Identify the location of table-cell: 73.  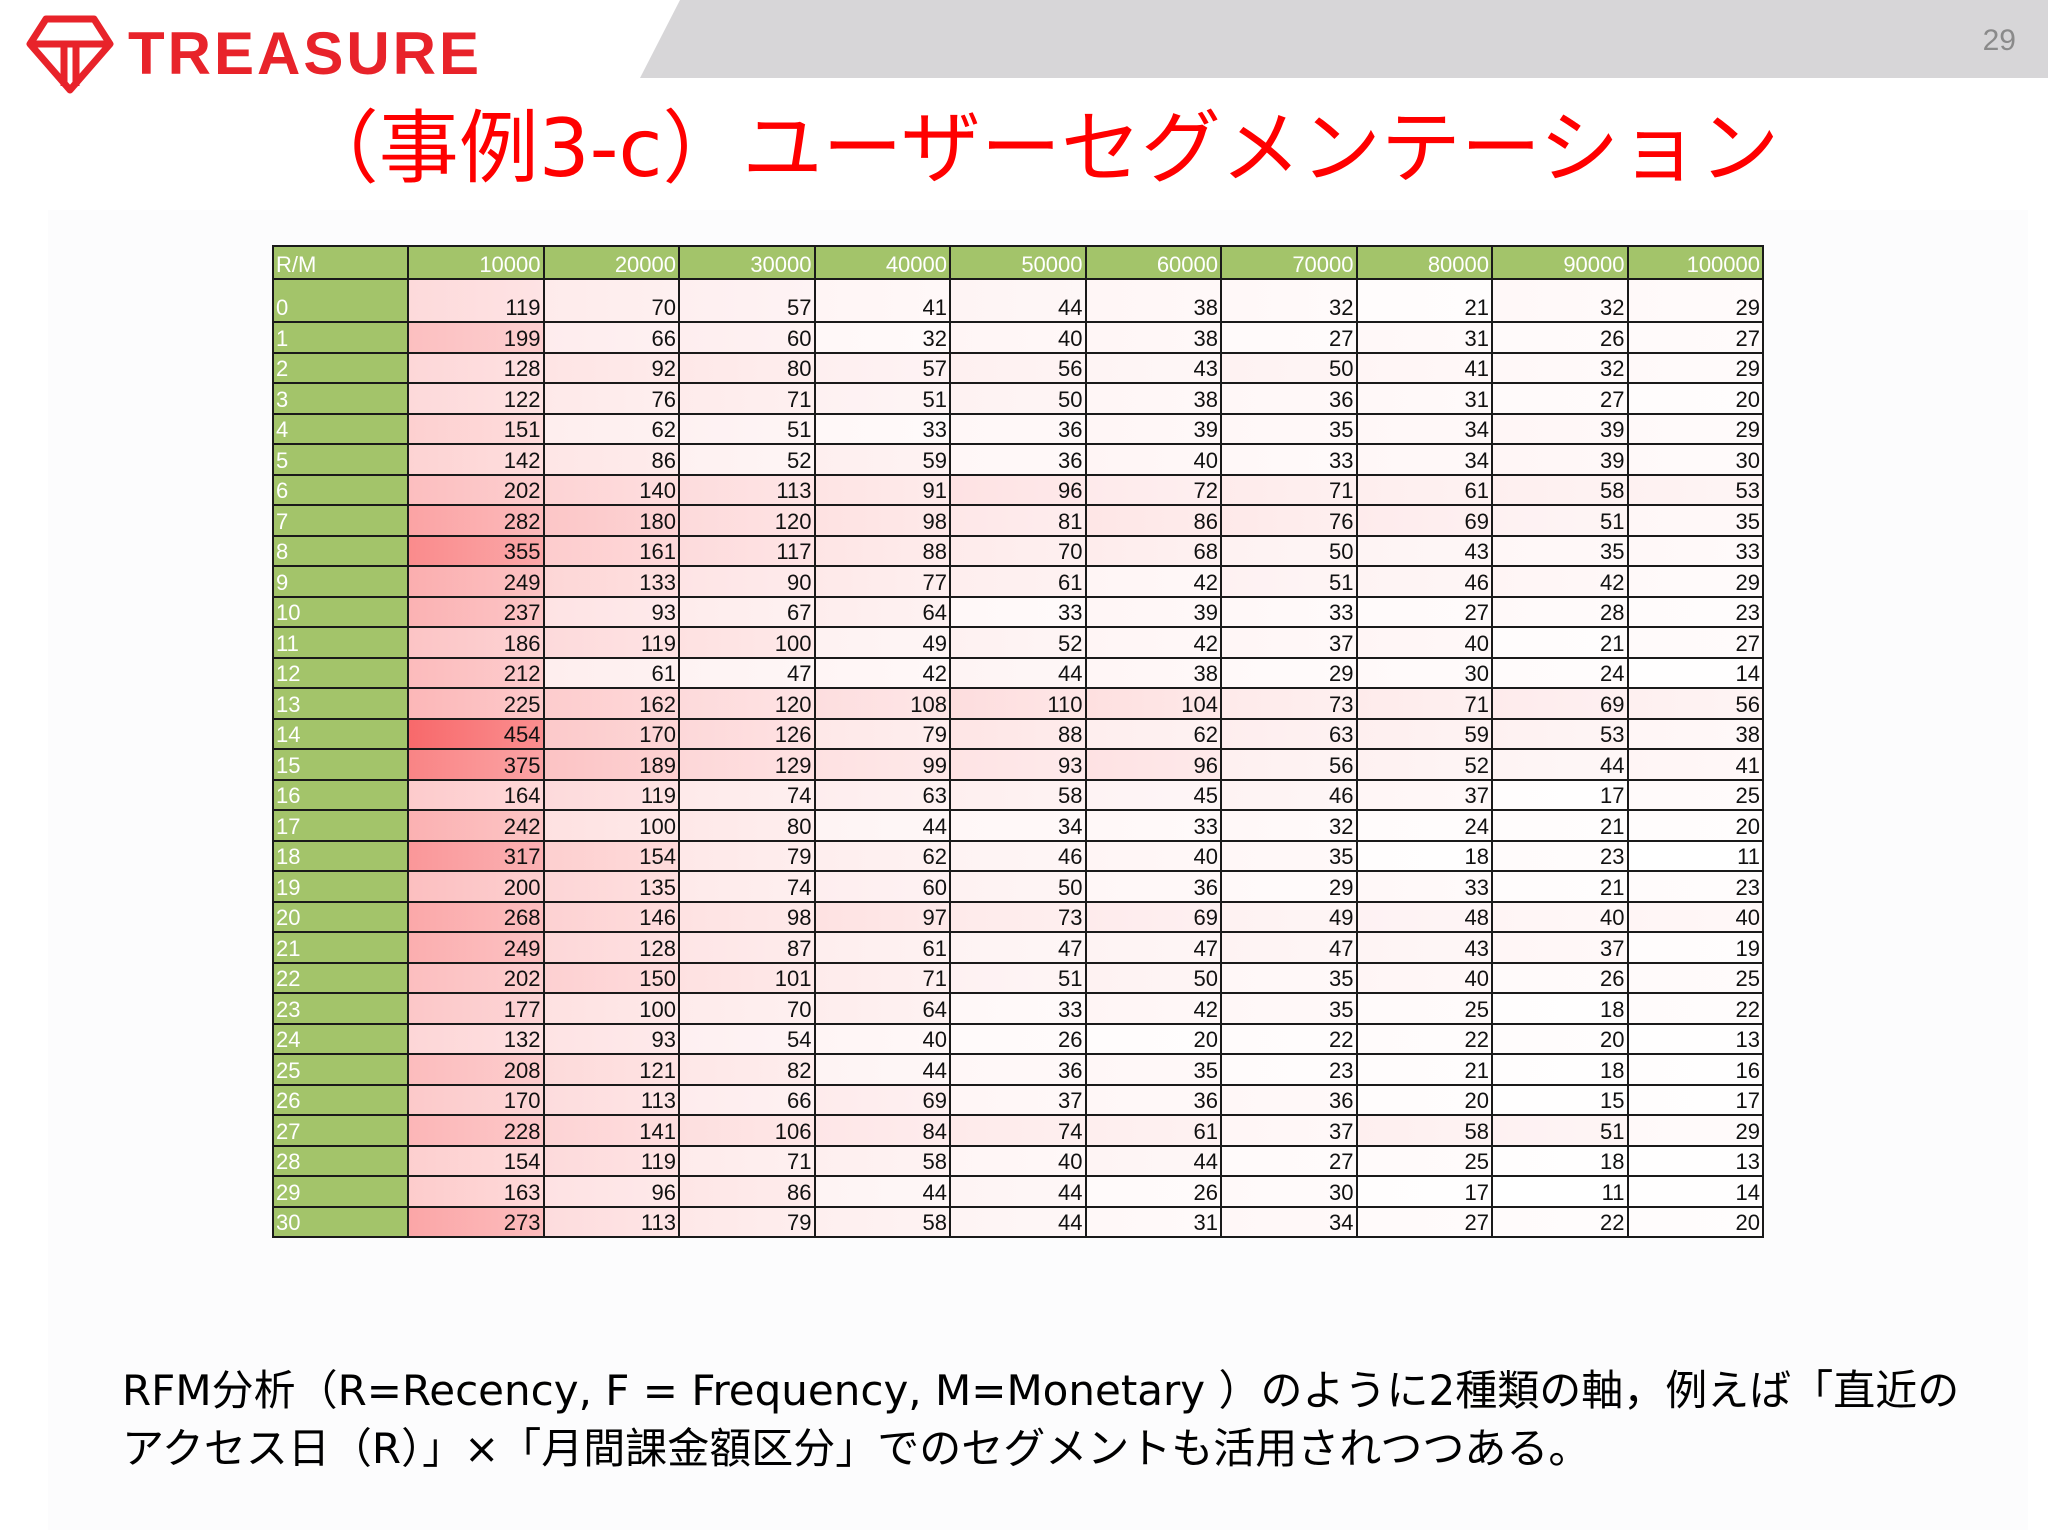
(1018, 916).